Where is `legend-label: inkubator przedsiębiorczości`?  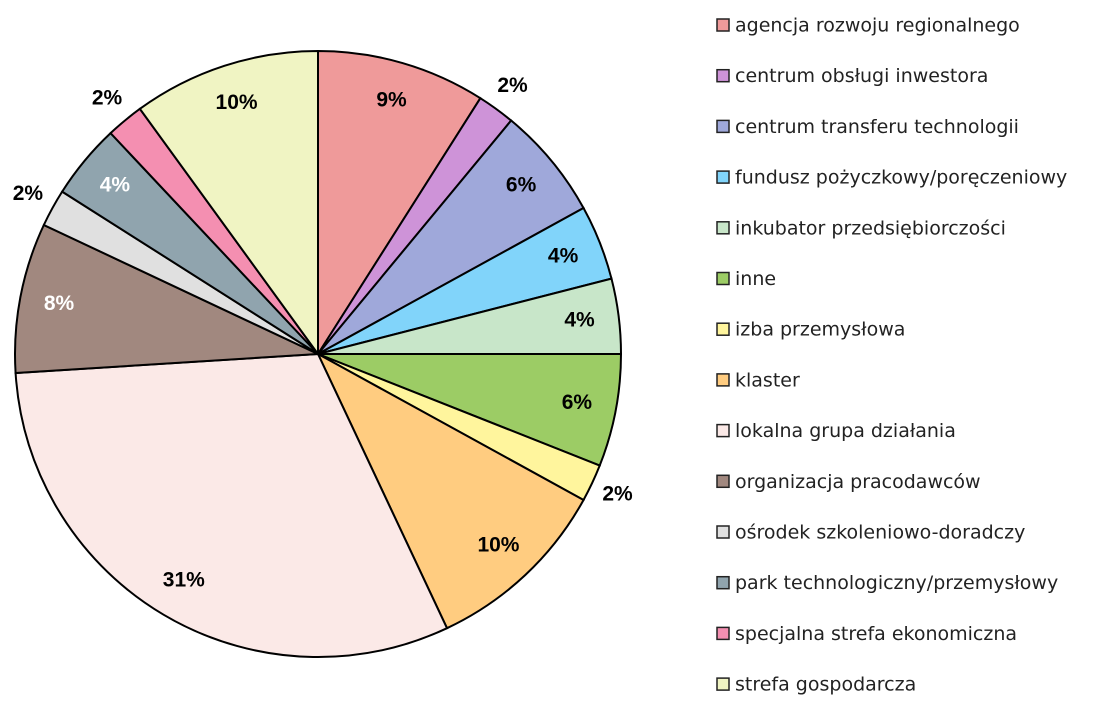
legend-label: inkubator przedsiębiorczości is located at coordinates (870, 228).